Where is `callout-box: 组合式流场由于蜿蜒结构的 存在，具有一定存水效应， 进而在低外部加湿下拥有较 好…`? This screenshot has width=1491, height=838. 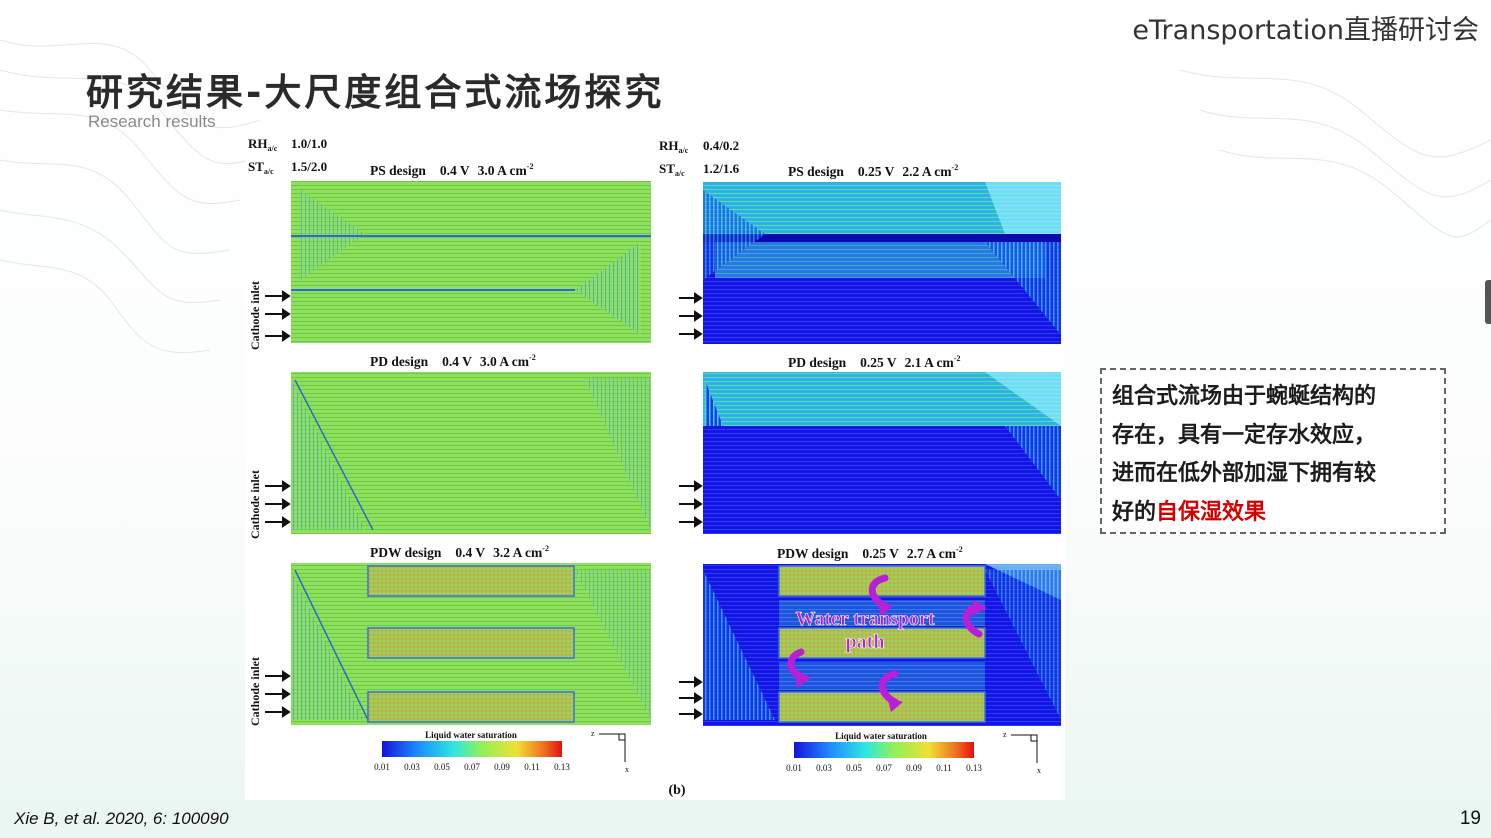
callout-box: 组合式流场由于蜿蜒结构的 存在，具有一定存水效应， 进而在低外部加湿下拥有较 好… is located at coordinates (1273, 451).